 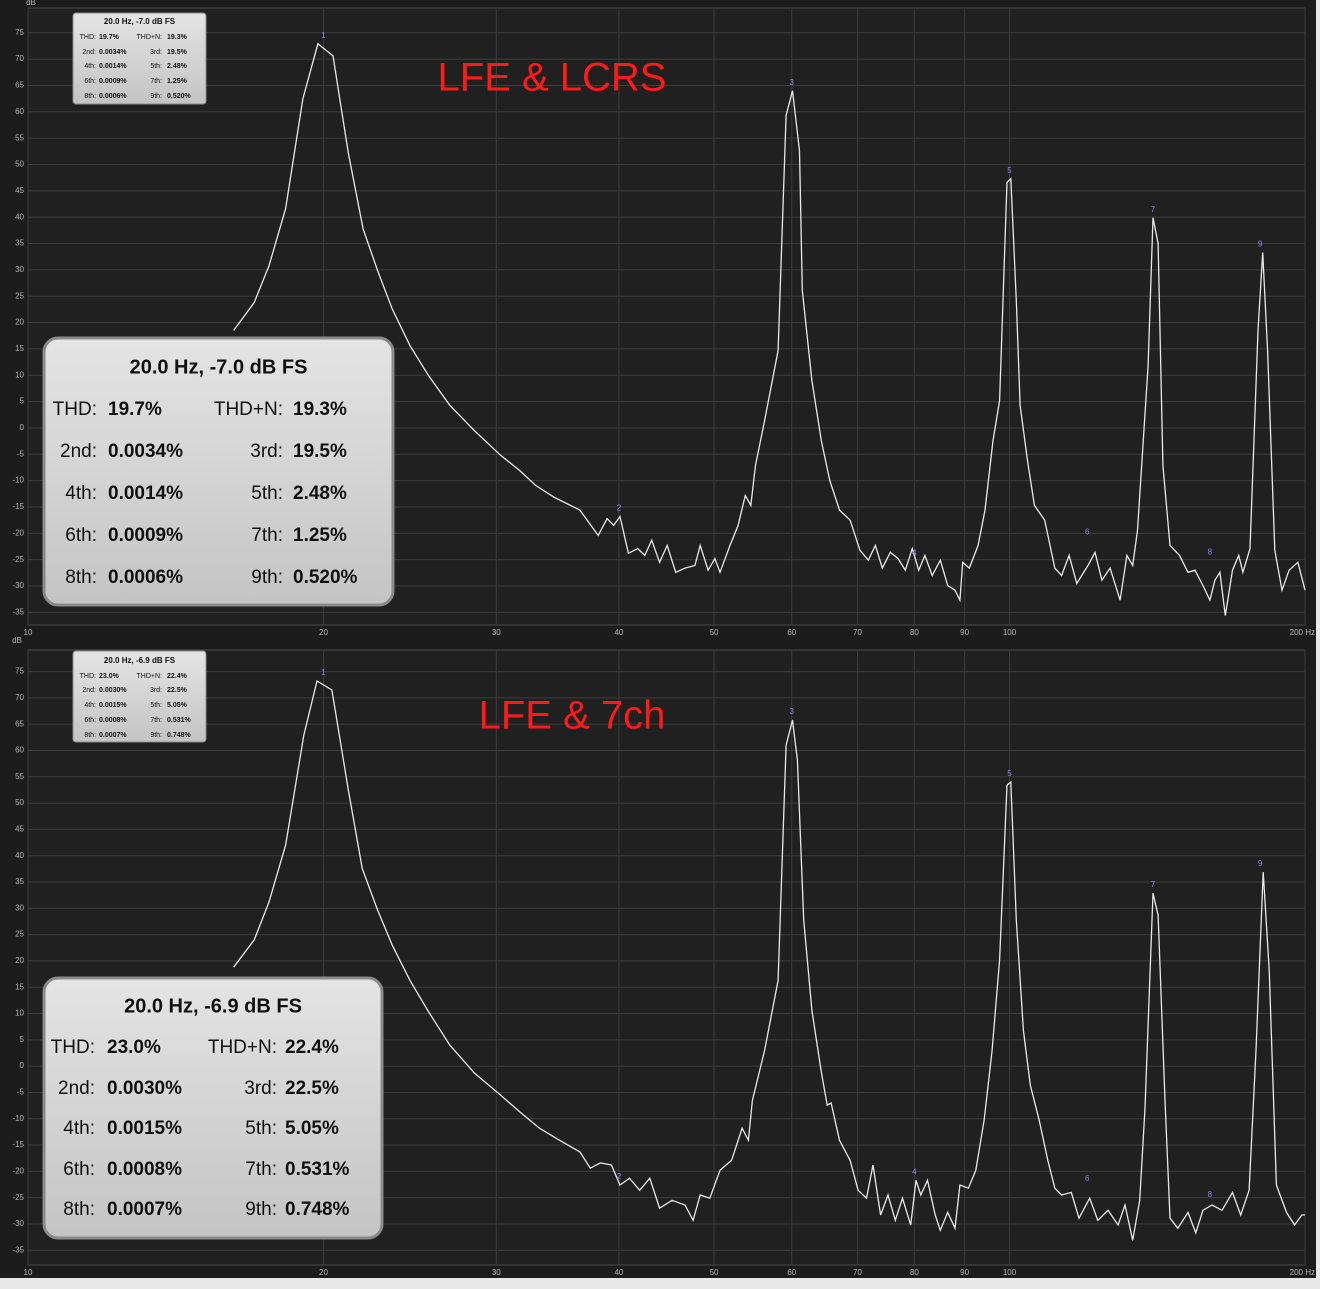 What do you see at coordinates (18, 506) in the screenshot?
I see `y-tick-label: -15` at bounding box center [18, 506].